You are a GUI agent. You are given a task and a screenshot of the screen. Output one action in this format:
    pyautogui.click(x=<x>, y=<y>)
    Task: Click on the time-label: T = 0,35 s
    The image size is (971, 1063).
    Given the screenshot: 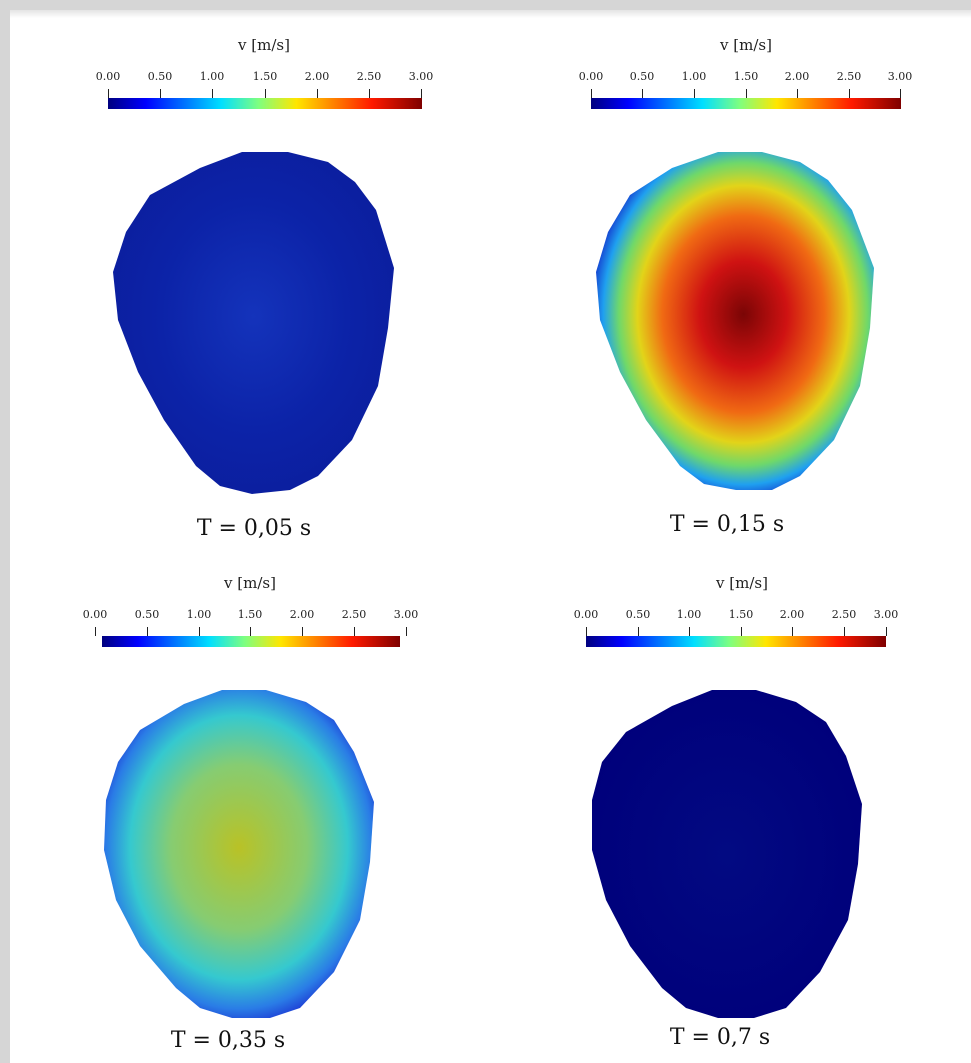 What is the action you would take?
    pyautogui.click(x=228, y=1040)
    